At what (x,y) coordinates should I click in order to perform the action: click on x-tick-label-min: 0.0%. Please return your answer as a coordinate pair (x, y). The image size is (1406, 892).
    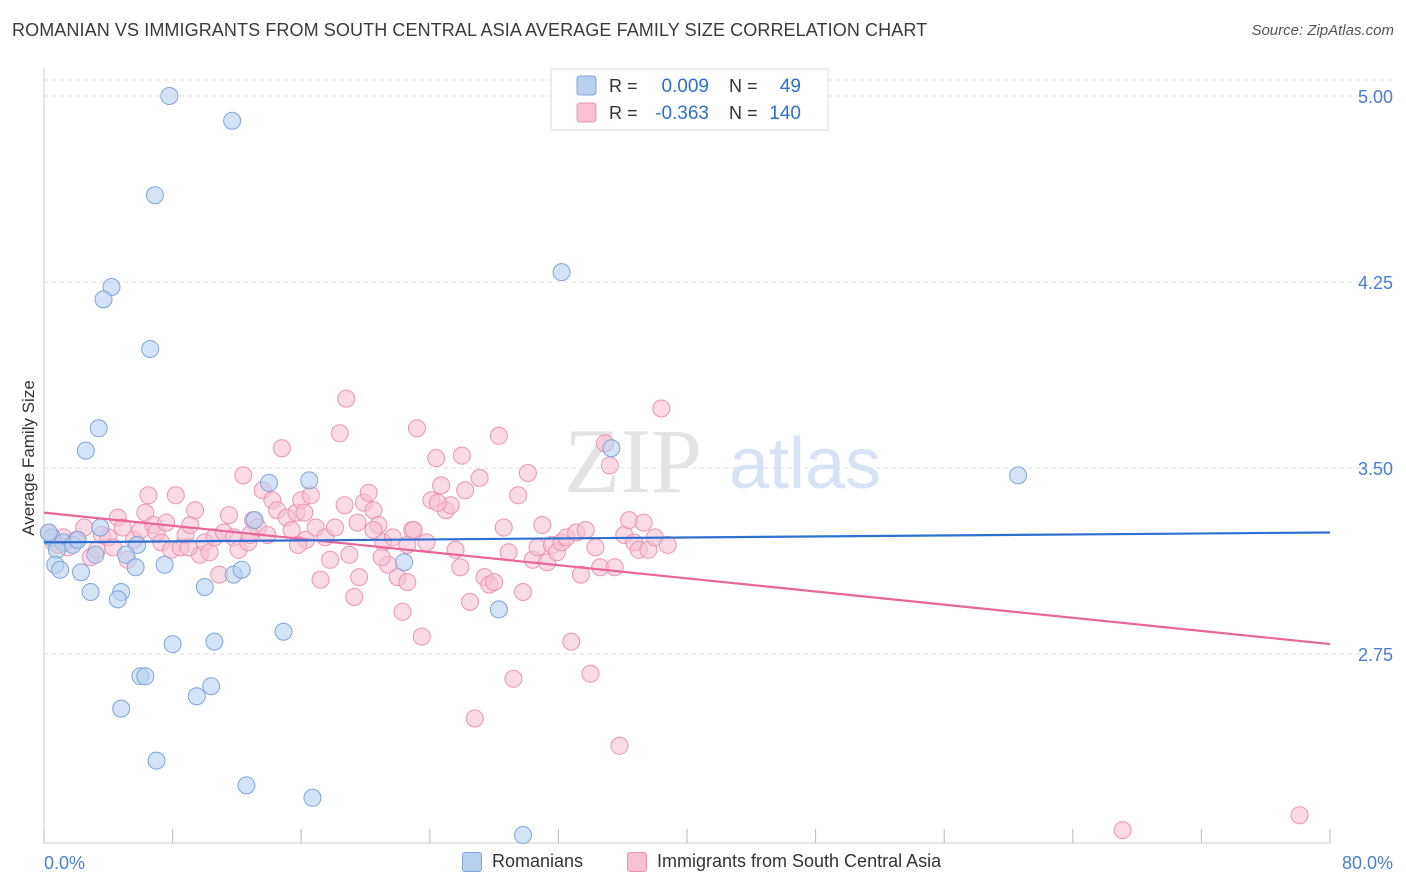
    Looking at the image, I should click on (64, 863).